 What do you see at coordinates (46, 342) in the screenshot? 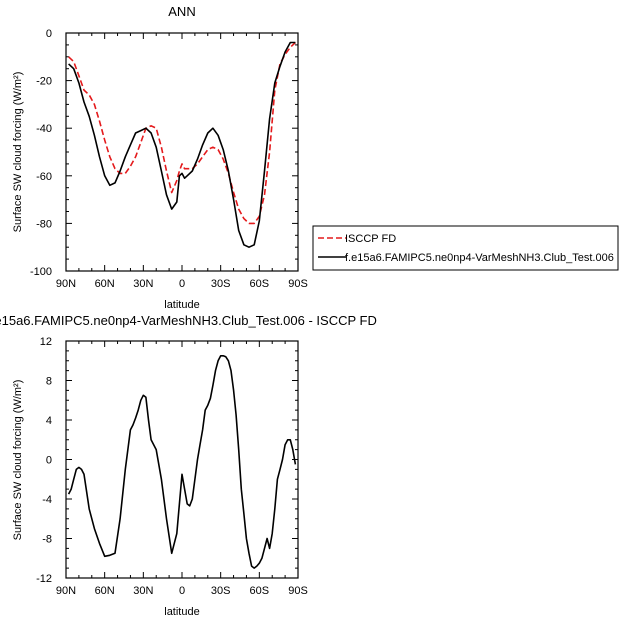
I see `bottom-y-tick-label: 12` at bounding box center [46, 342].